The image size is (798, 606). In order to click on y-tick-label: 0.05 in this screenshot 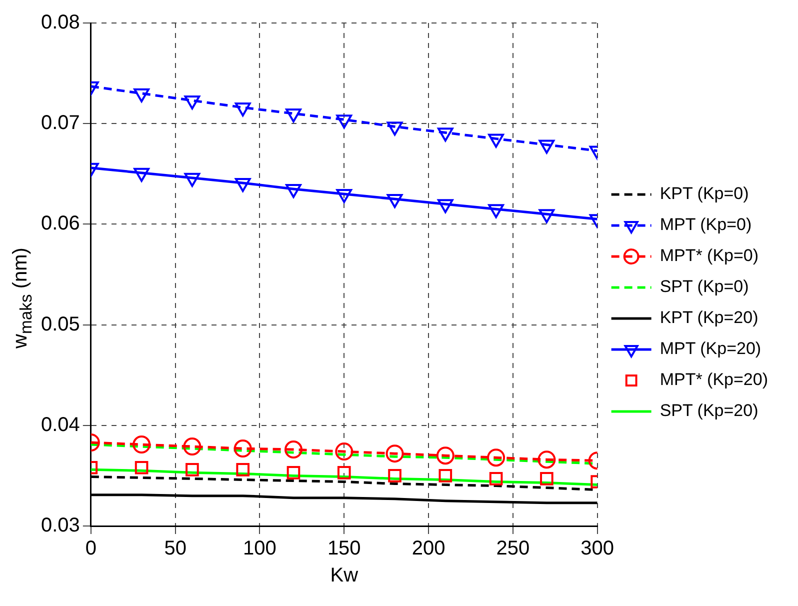, I will do `click(60, 324)`.